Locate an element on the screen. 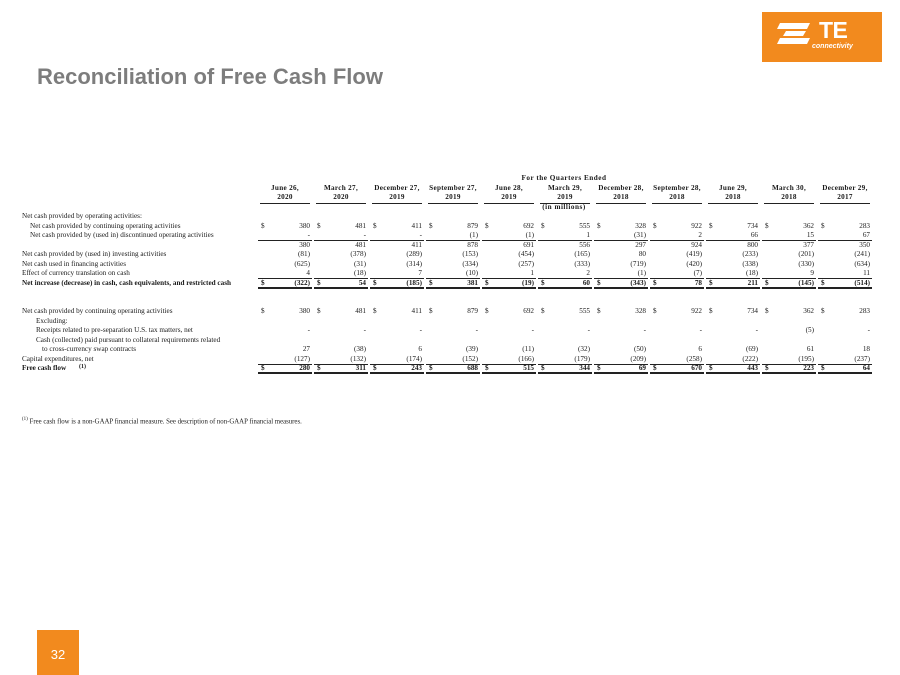 The height and width of the screenshot is (675, 900). row-label: Effect of currency translation on cash is located at coordinates (76, 273).